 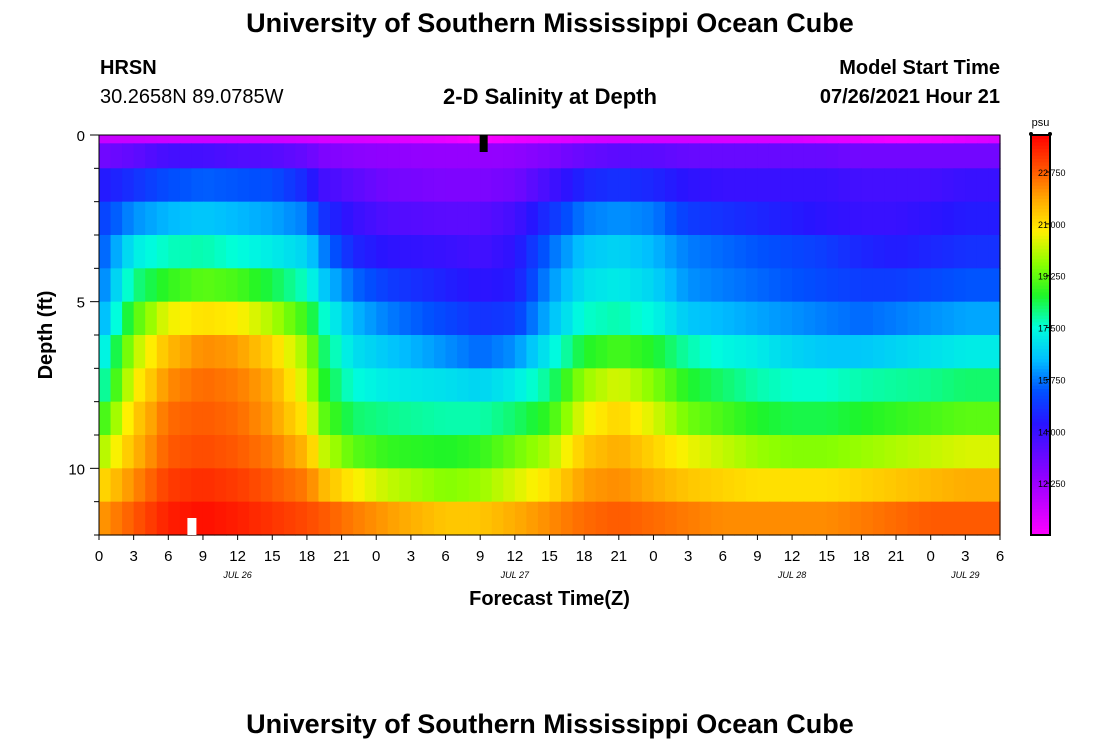 I want to click on y-axis-label: Depth (ft), so click(x=46, y=335).